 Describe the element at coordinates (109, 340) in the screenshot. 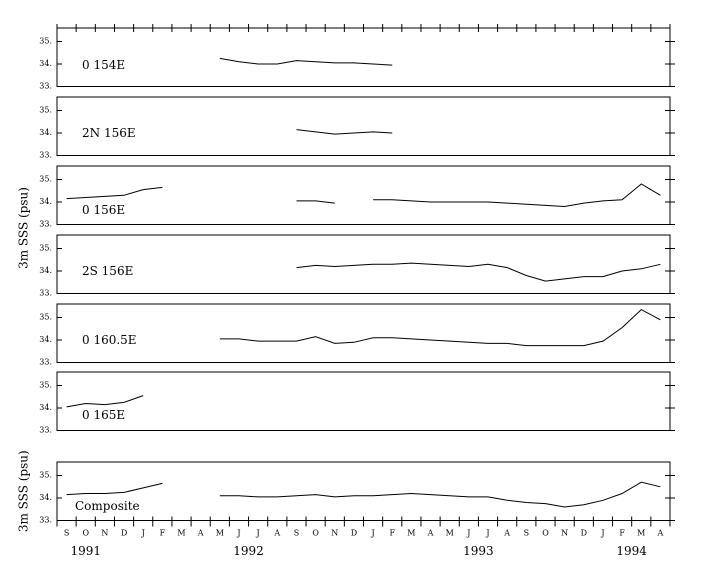

I see `panel-label: 0 160.5E` at that location.